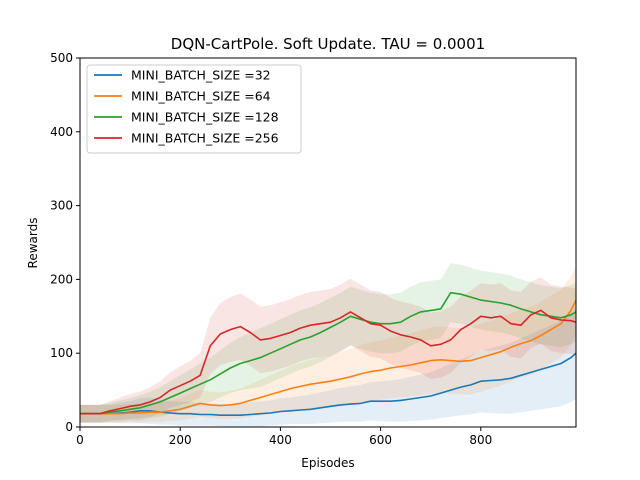  I want to click on x-axis-ticks: 0 200 400 600 800, so click(284, 437).